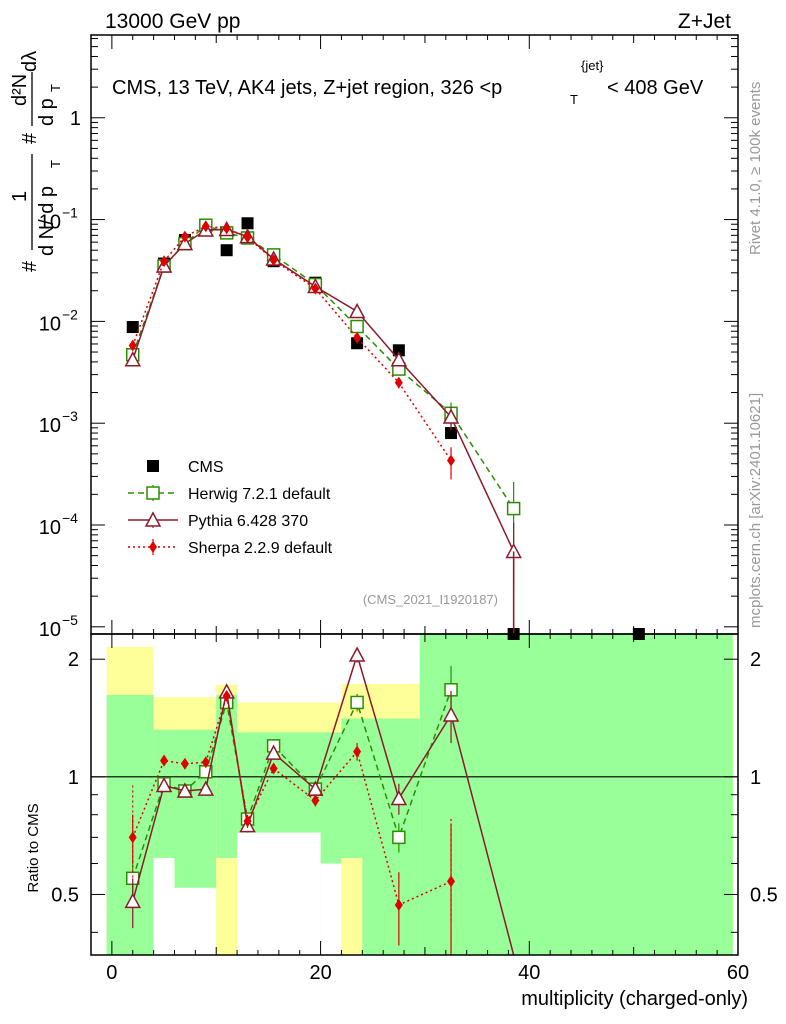 This screenshot has height=1024, width=786. What do you see at coordinates (755, 660) in the screenshot?
I see `ratio-y-tick-label-right: 2` at bounding box center [755, 660].